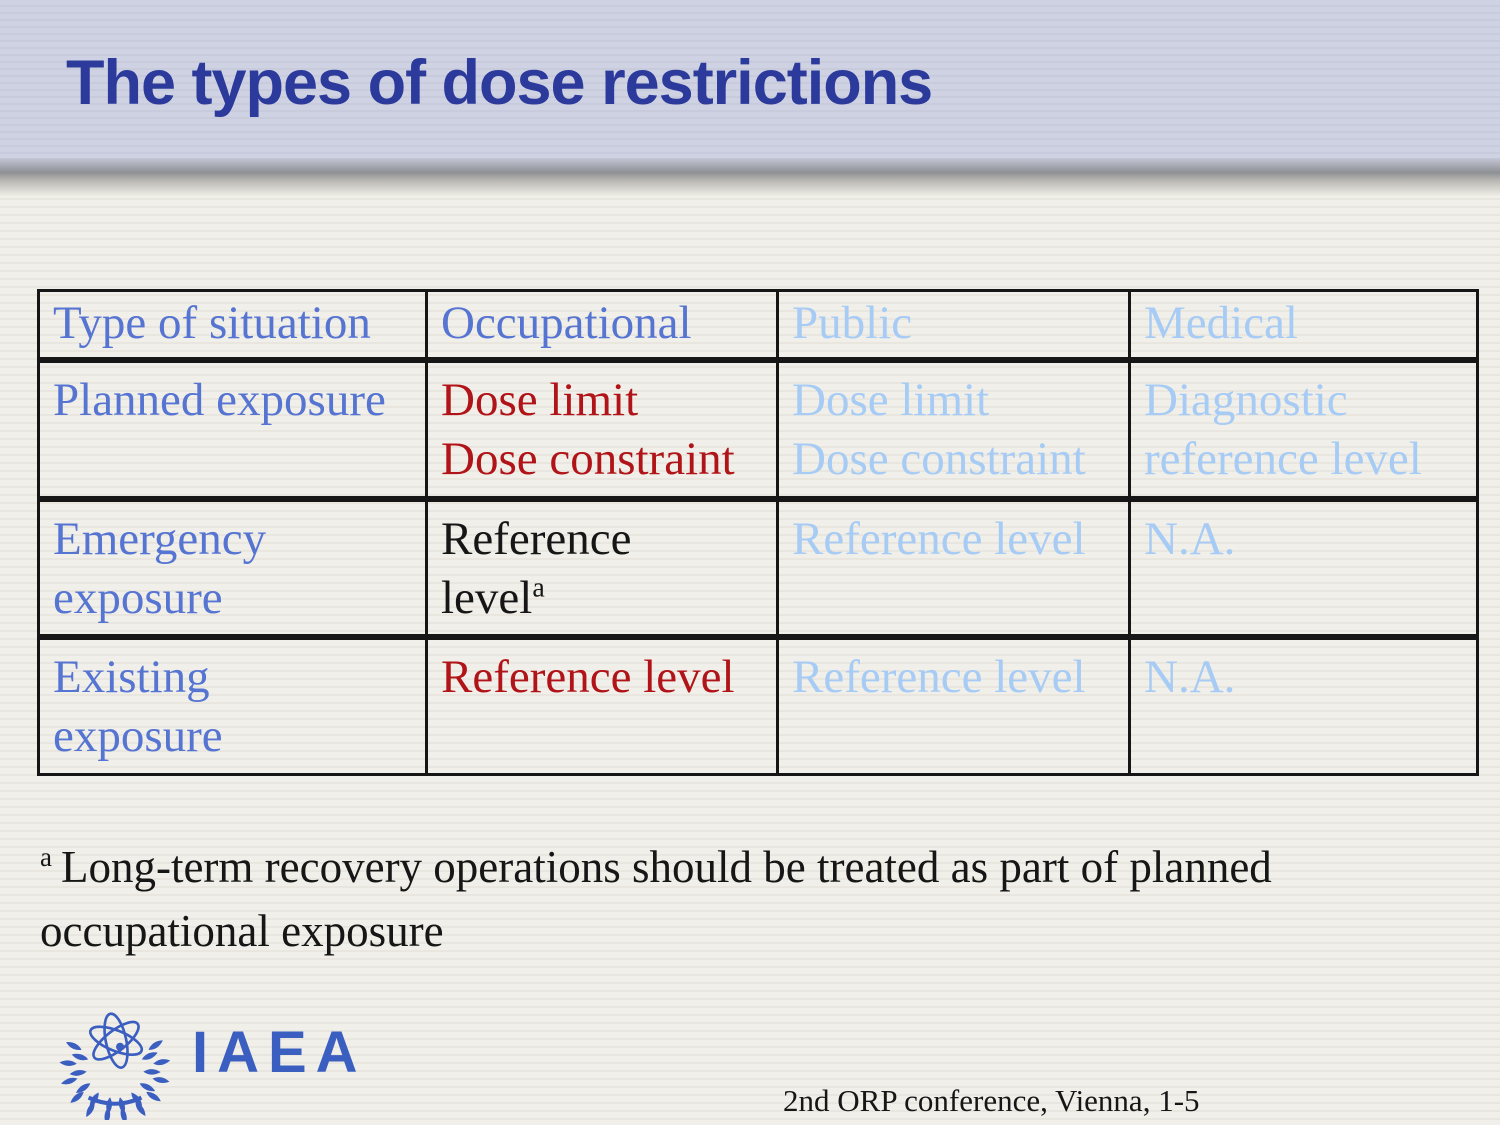 The image size is (1500, 1125). I want to click on header-fade-divider, so click(750, 177).